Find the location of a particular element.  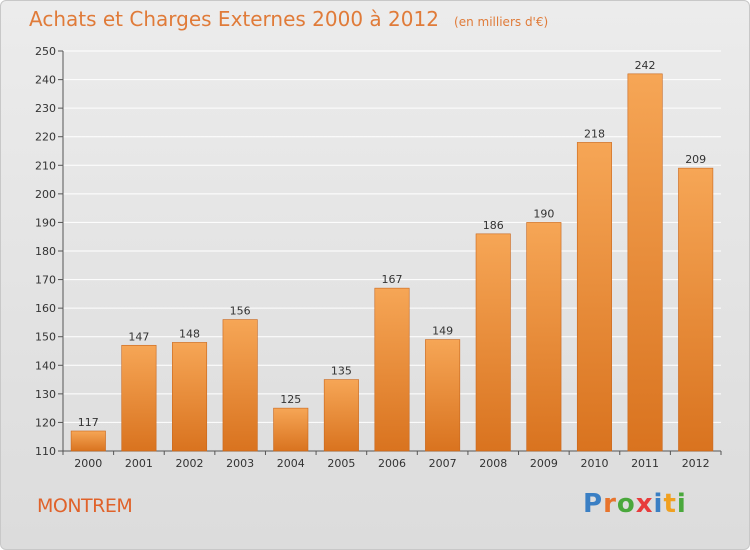

y-tick-label: 200 is located at coordinates (45, 194).